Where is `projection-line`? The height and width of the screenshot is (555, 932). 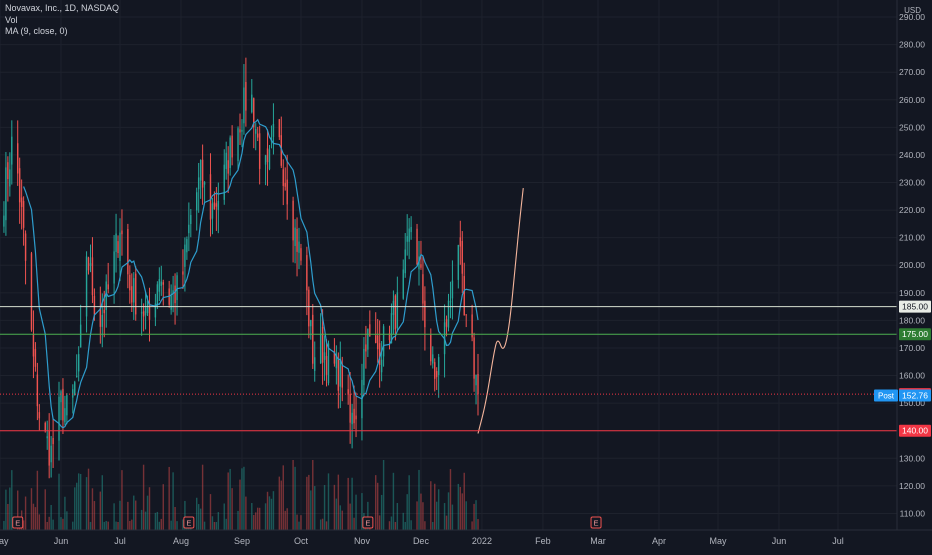 projection-line is located at coordinates (500, 310).